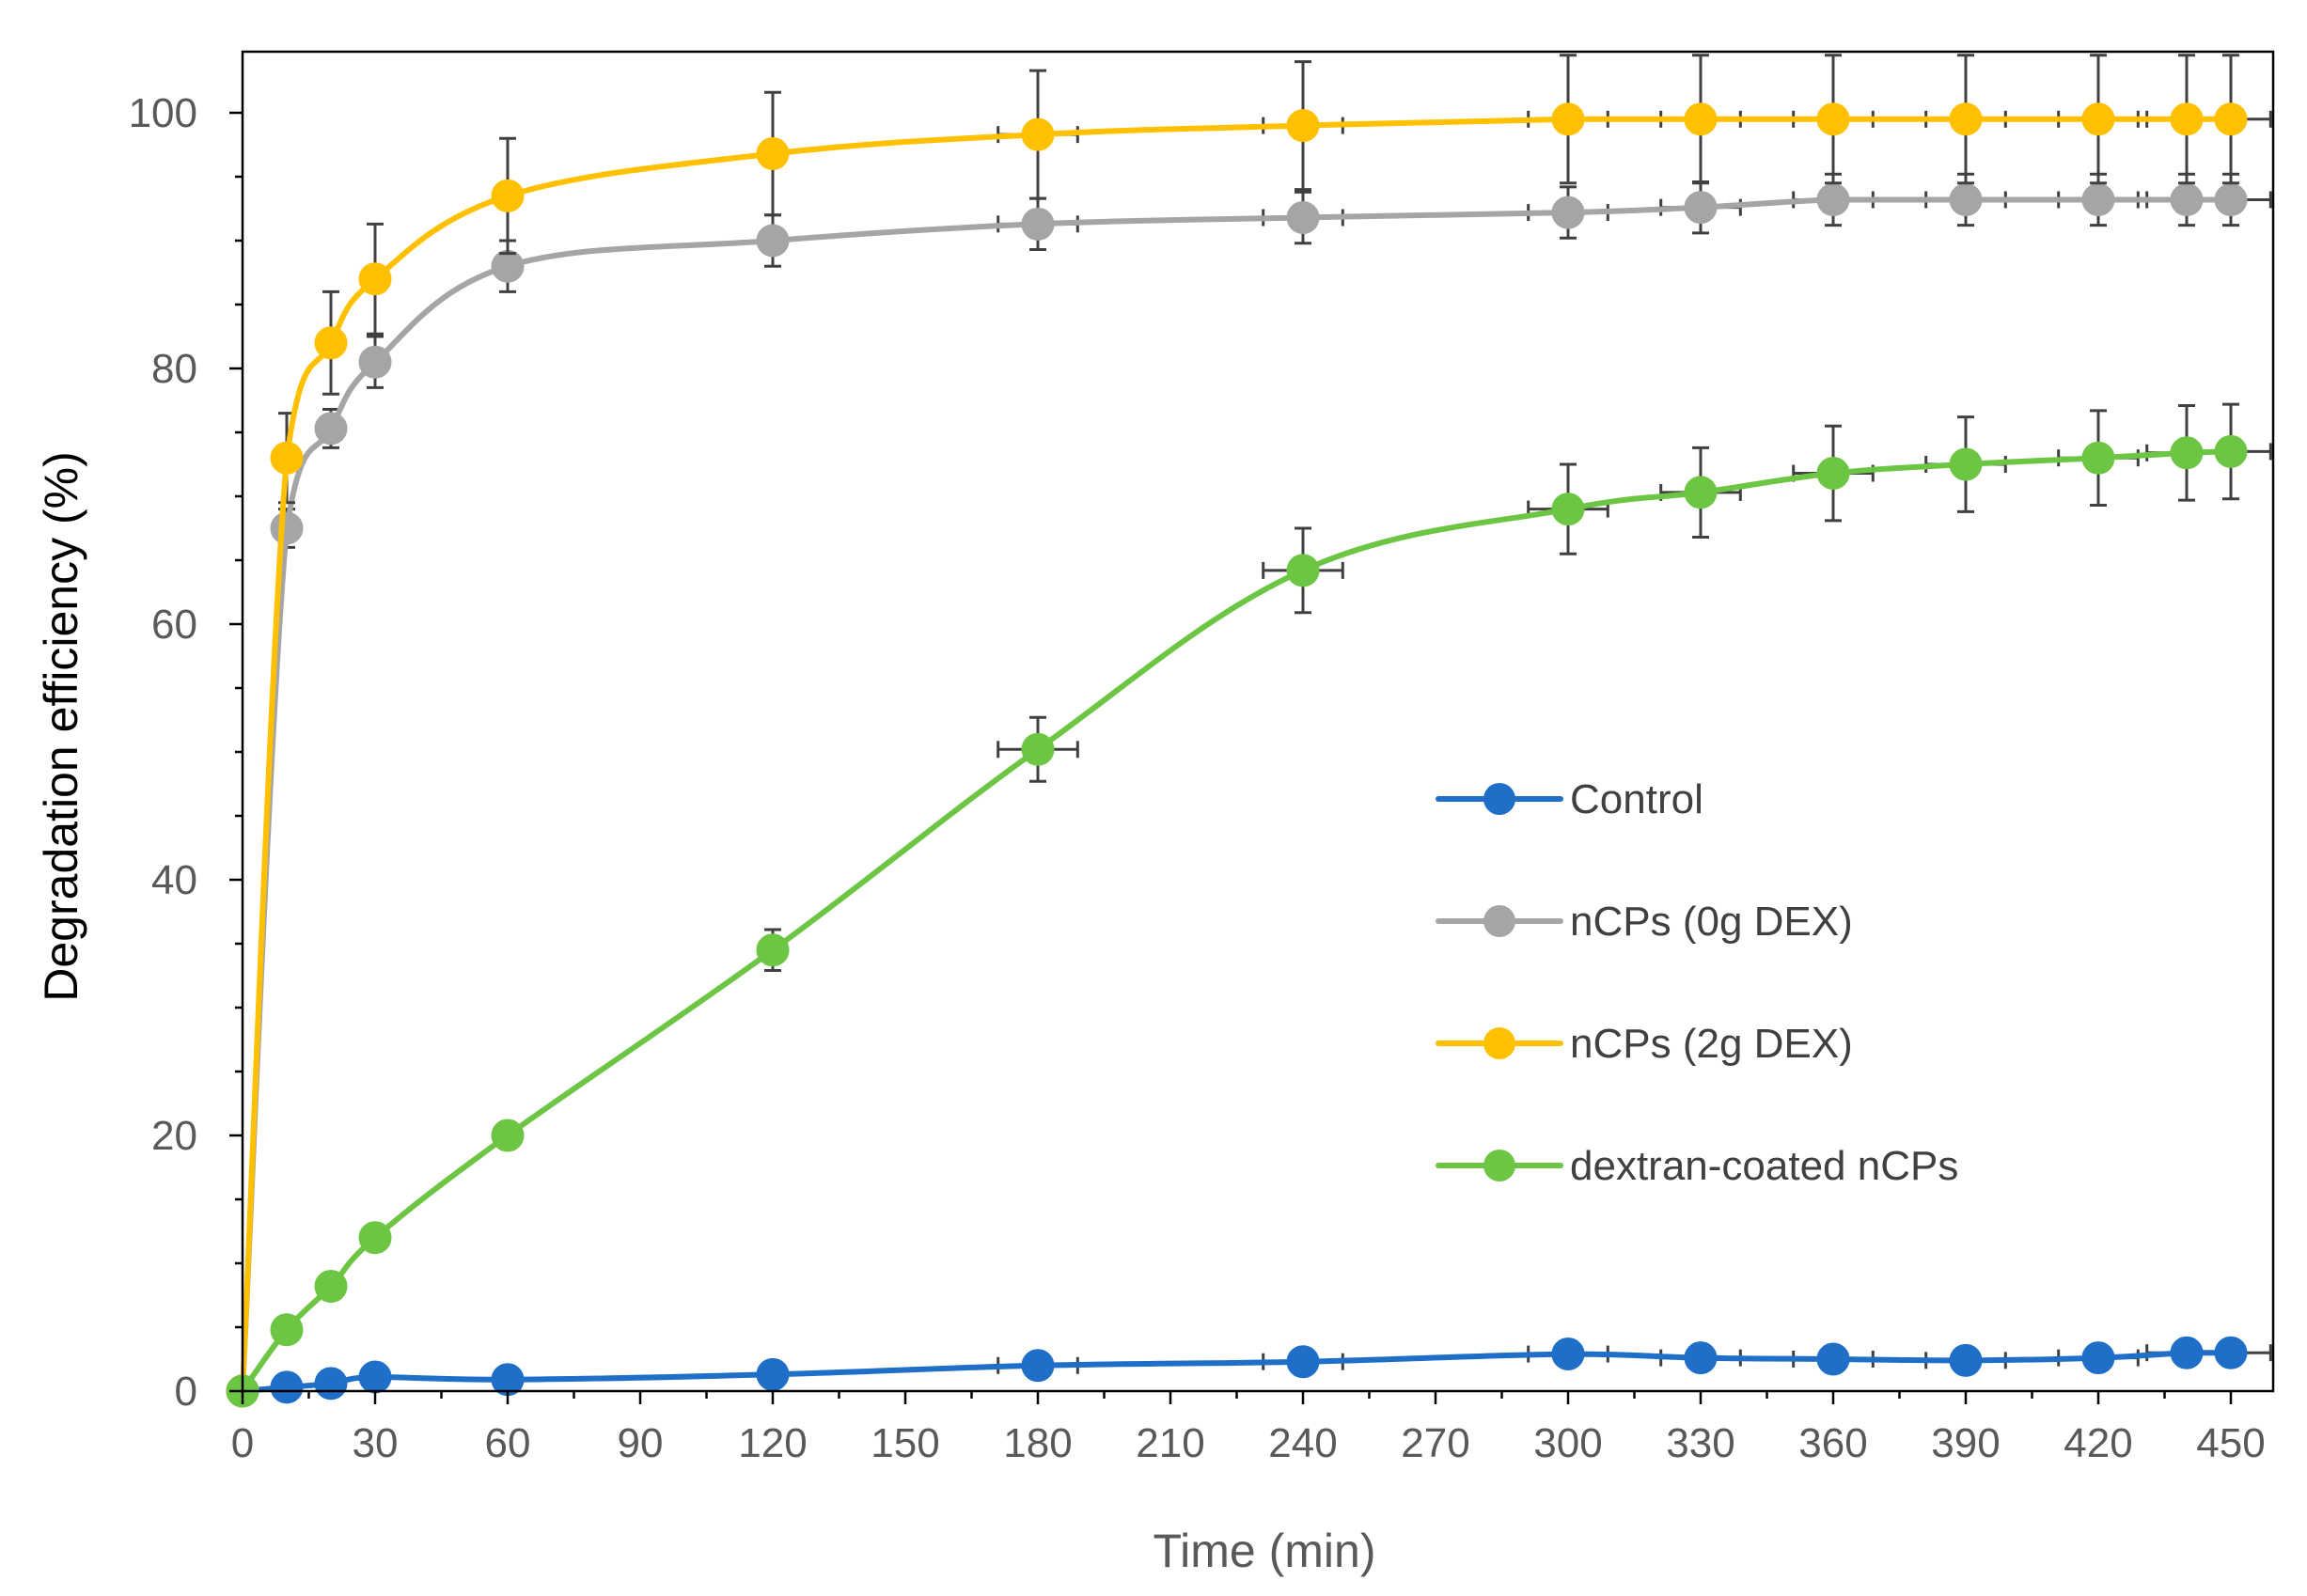 The image size is (2307, 1596). Describe the element at coordinates (376, 1443) in the screenshot. I see `x-tick-label: 30` at that location.